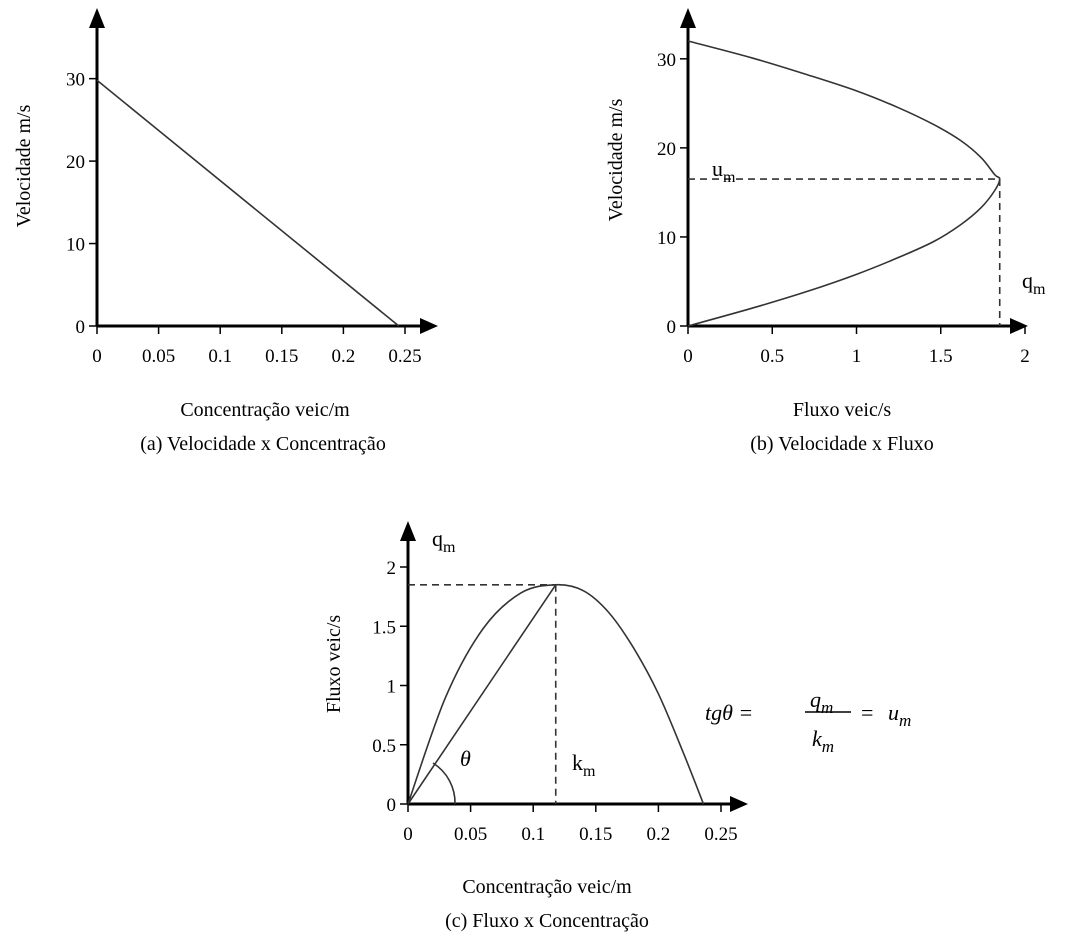 The width and height of the screenshot is (1065, 939). What do you see at coordinates (857, 356) in the screenshot?
I see `panel-b-x-tick-label: 1` at bounding box center [857, 356].